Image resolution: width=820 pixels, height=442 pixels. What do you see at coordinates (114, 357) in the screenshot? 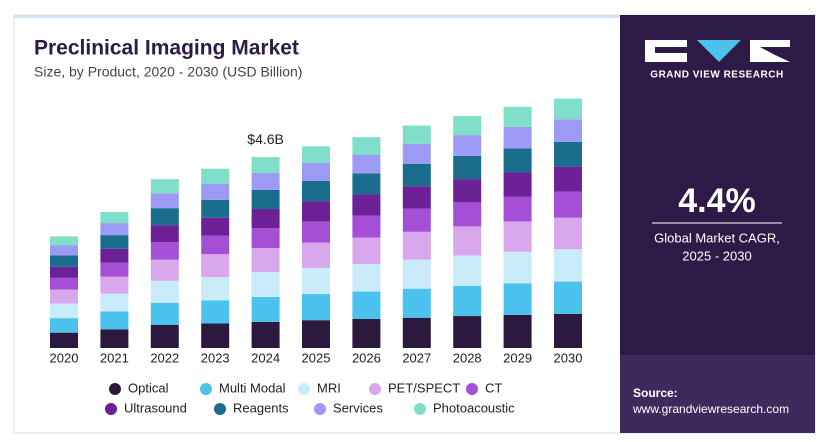
I see `x-tick-label: 2021` at bounding box center [114, 357].